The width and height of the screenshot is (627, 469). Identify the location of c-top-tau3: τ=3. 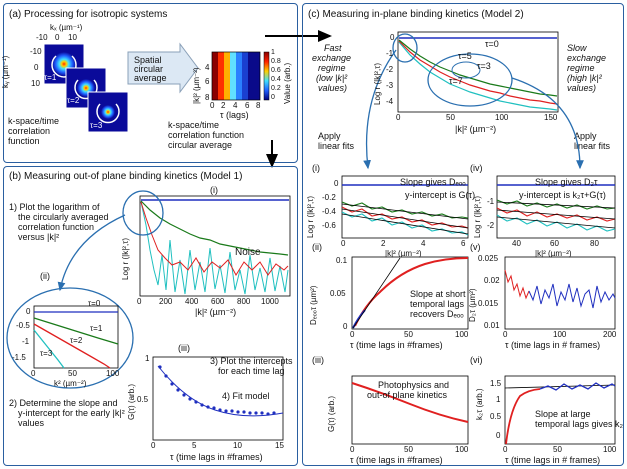
(484, 66).